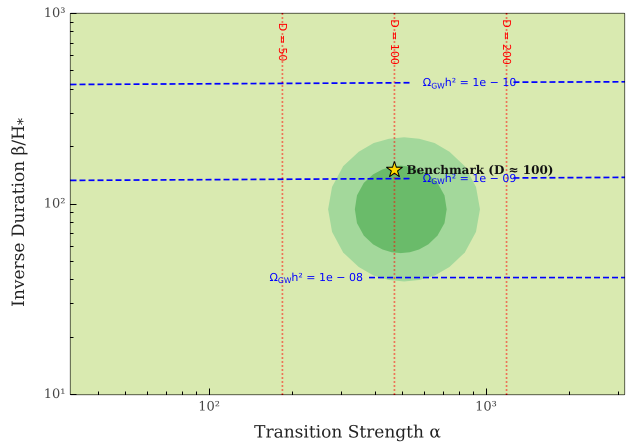  Describe the element at coordinates (507, 42) in the screenshot. I see `text: D = 200` at that location.